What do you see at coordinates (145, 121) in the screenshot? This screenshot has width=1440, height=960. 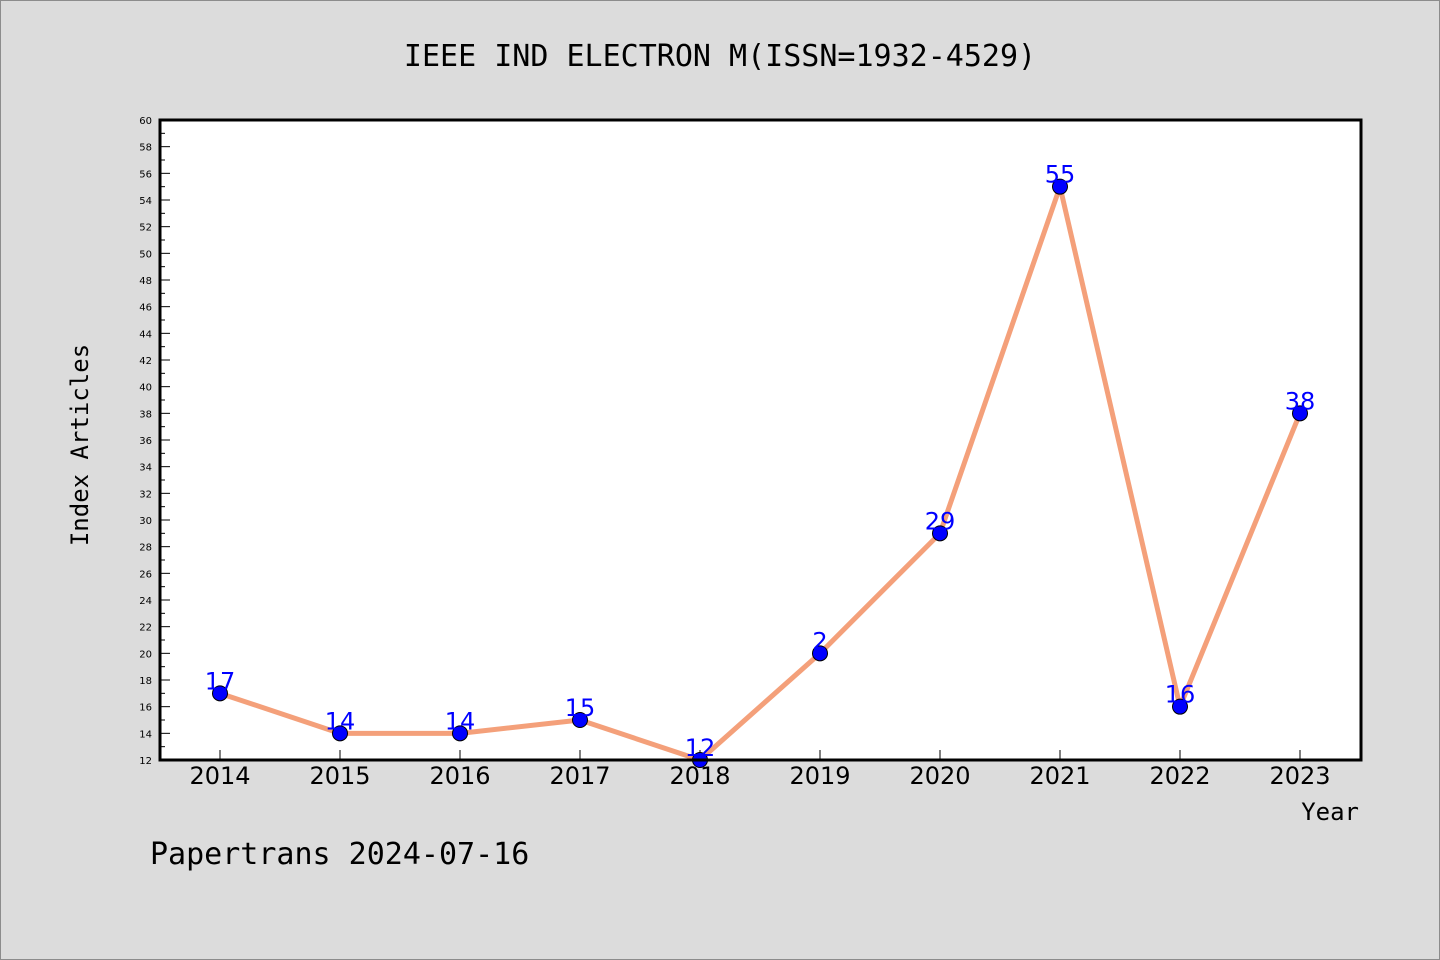 I see `y-tick-label: 60` at bounding box center [145, 121].